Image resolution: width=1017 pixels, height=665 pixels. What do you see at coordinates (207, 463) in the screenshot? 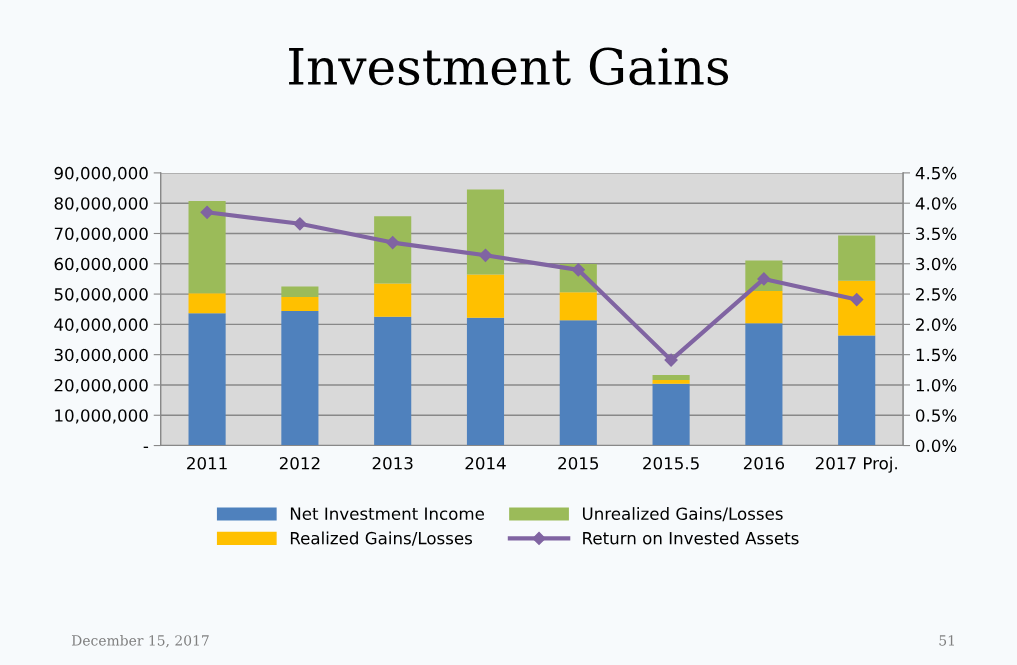
I see `x-tick-label: 2011` at bounding box center [207, 463].